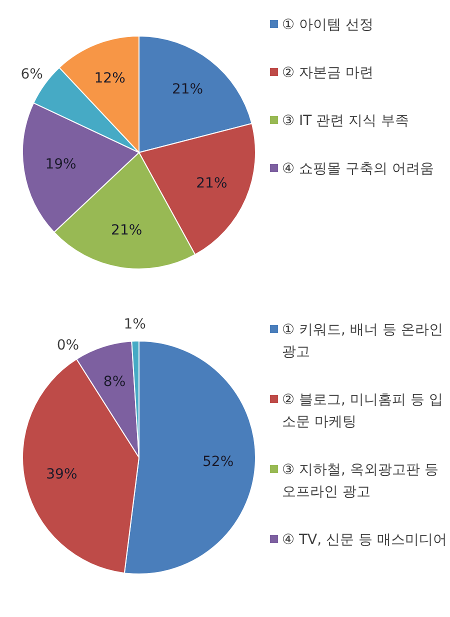 This screenshot has height=617, width=450. Describe the element at coordinates (346, 121) in the screenshot. I see `legend-label: ③ IT 관련 지식 부족` at that location.